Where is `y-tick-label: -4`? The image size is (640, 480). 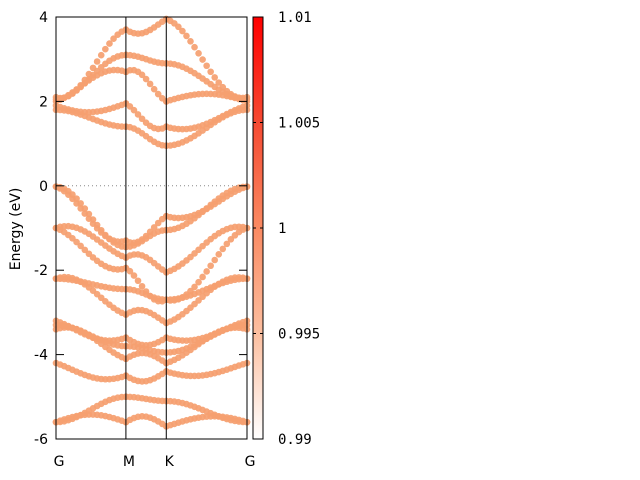
y-tick-label: -4 is located at coordinates (41, 356).